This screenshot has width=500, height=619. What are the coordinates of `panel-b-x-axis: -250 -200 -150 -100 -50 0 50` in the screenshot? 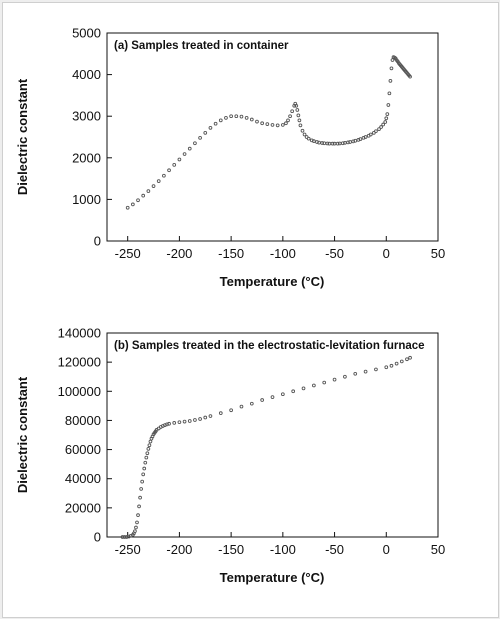 It's located at (280, 544).